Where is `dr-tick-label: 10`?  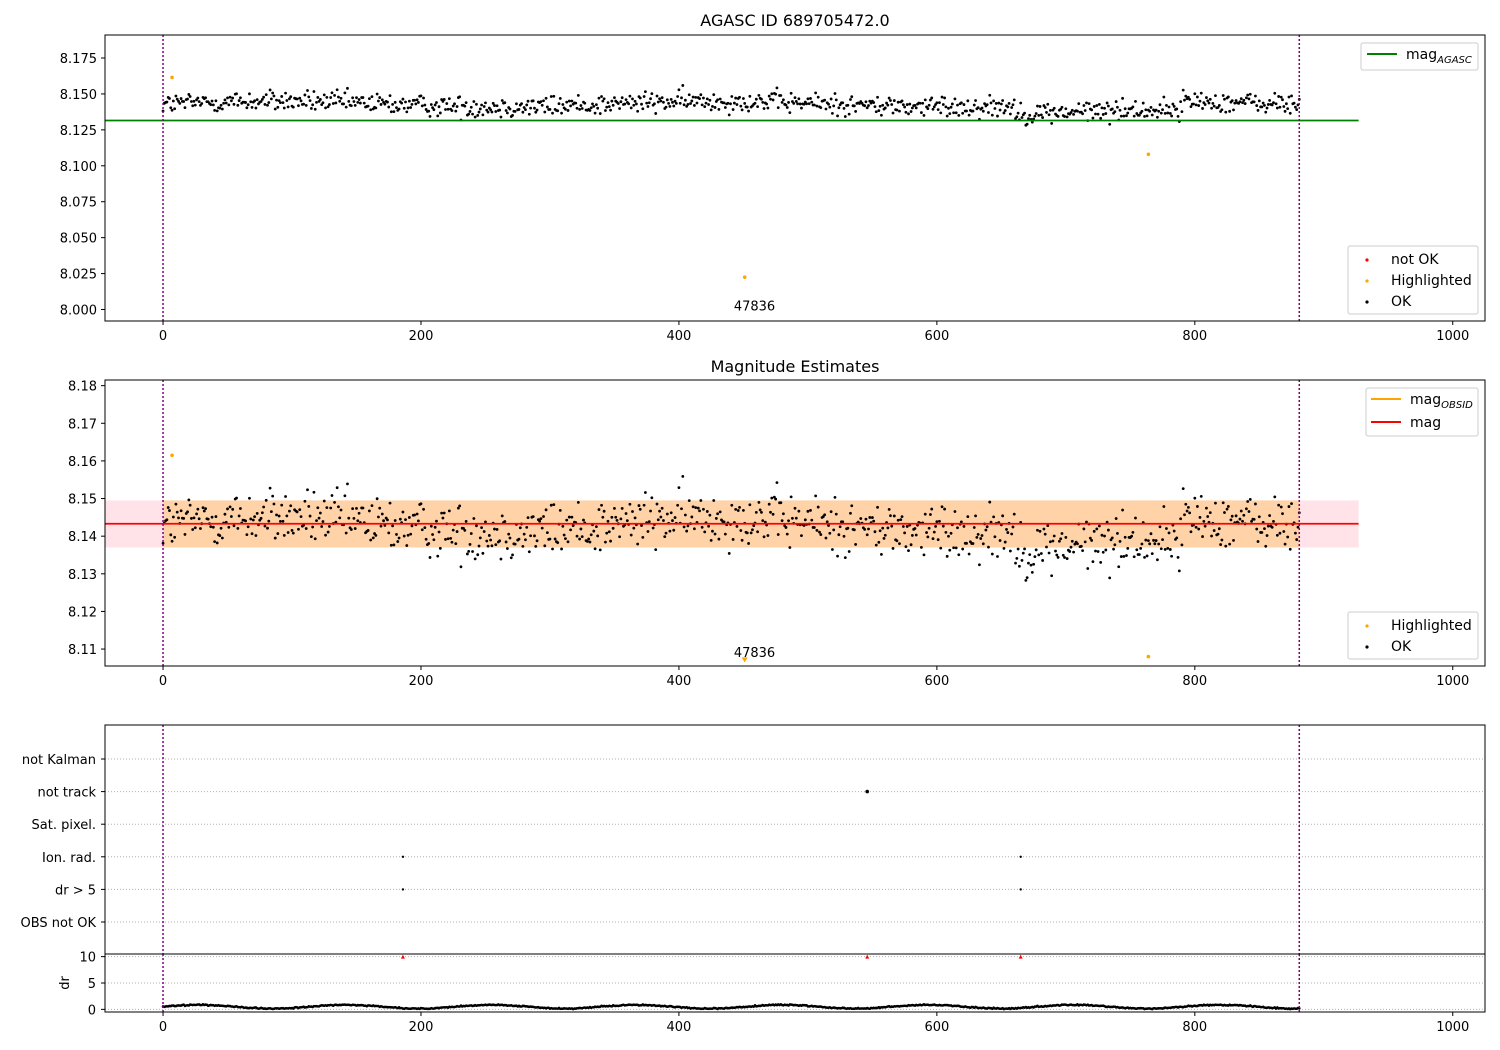 dr-tick-label: 10 is located at coordinates (87, 958).